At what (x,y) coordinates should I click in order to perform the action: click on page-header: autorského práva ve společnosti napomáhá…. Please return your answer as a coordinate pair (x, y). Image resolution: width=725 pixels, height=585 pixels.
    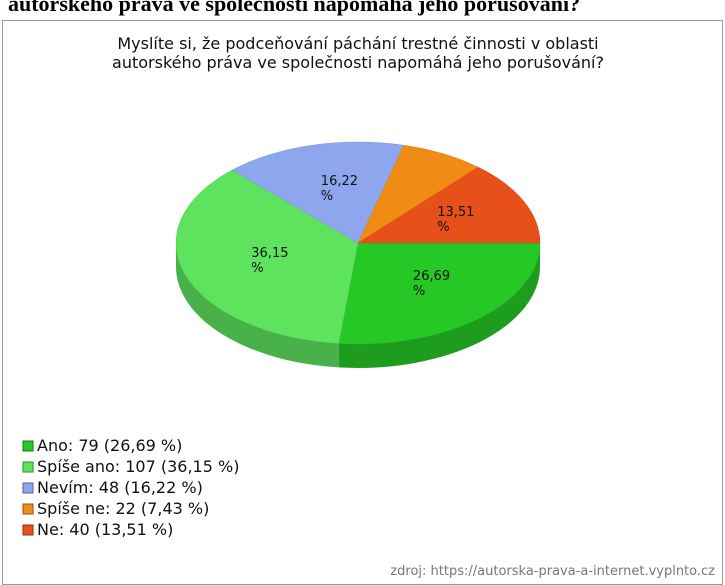
    Looking at the image, I should click on (294, 8).